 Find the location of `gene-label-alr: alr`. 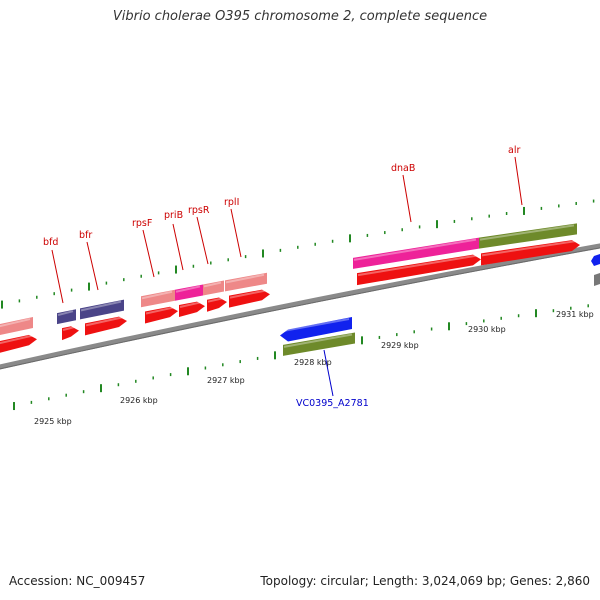

gene-label-alr: alr is located at coordinates (514, 150).